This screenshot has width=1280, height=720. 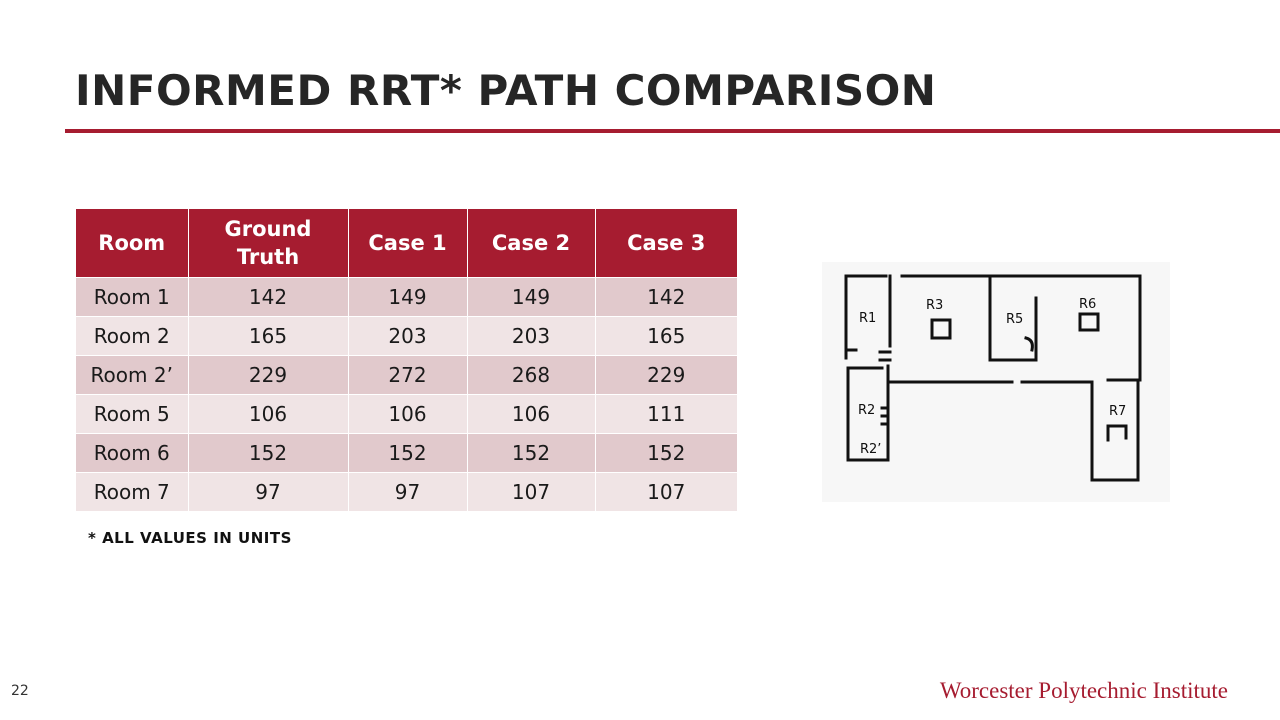 I want to click on cell-case-1: 149, so click(x=408, y=296).